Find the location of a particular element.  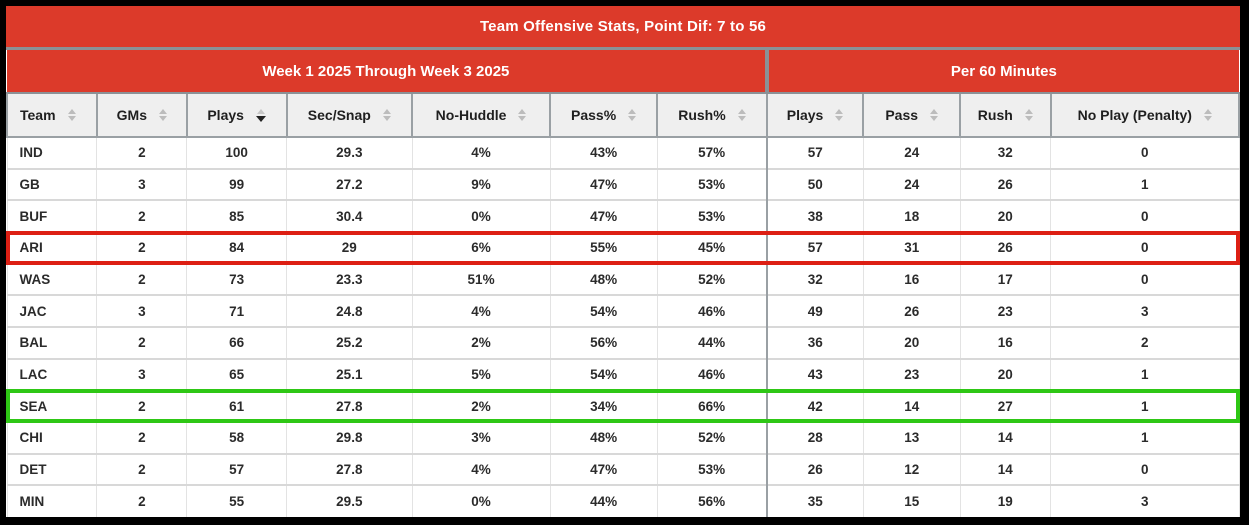

column-header-team: Team is located at coordinates (52, 115).